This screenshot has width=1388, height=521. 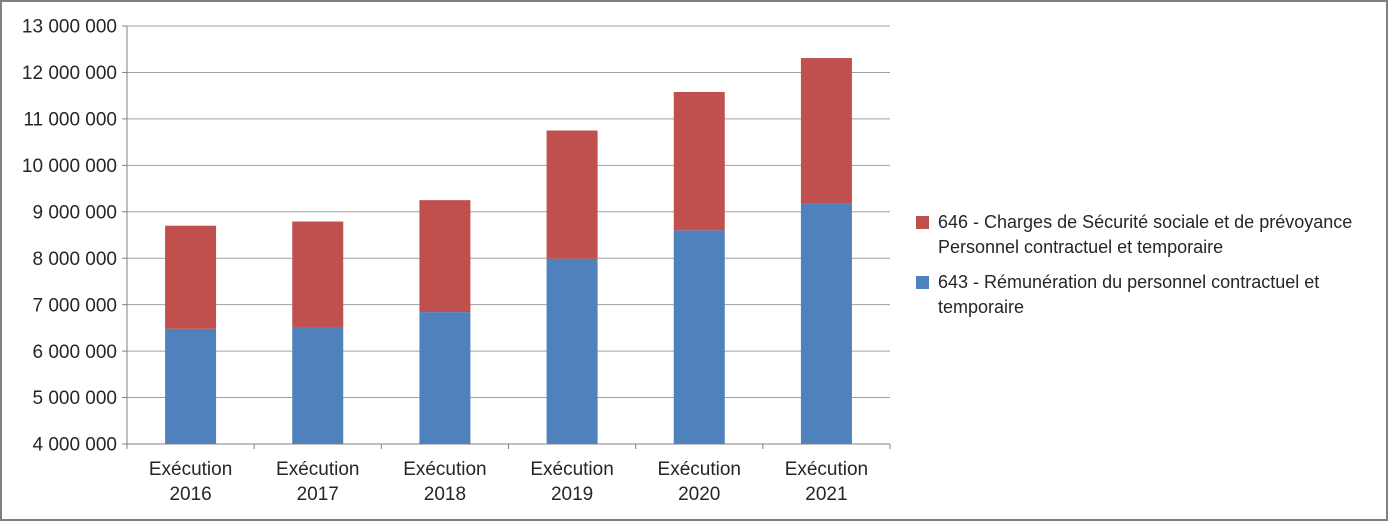 I want to click on y-axis-label: 8 000 000, so click(x=74, y=259).